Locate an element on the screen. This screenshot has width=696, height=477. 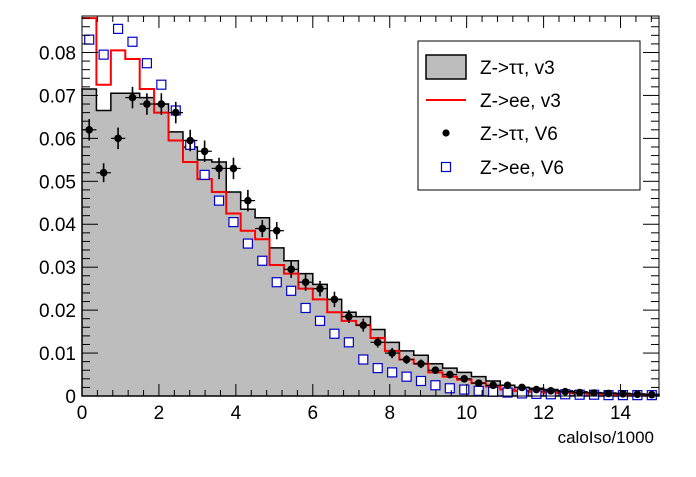
y-tick-label: 0.02 is located at coordinates (57, 311).